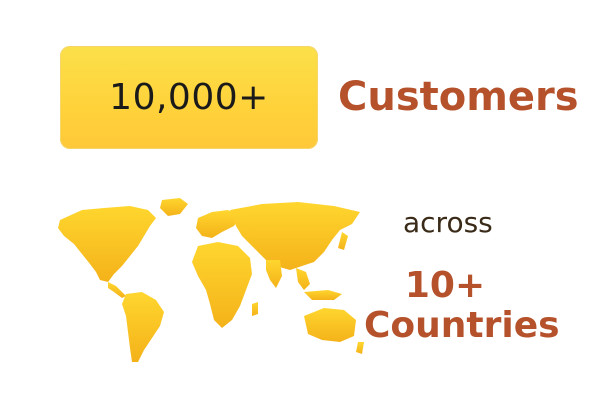 The height and width of the screenshot is (417, 600). I want to click on australia, so click(330, 325).